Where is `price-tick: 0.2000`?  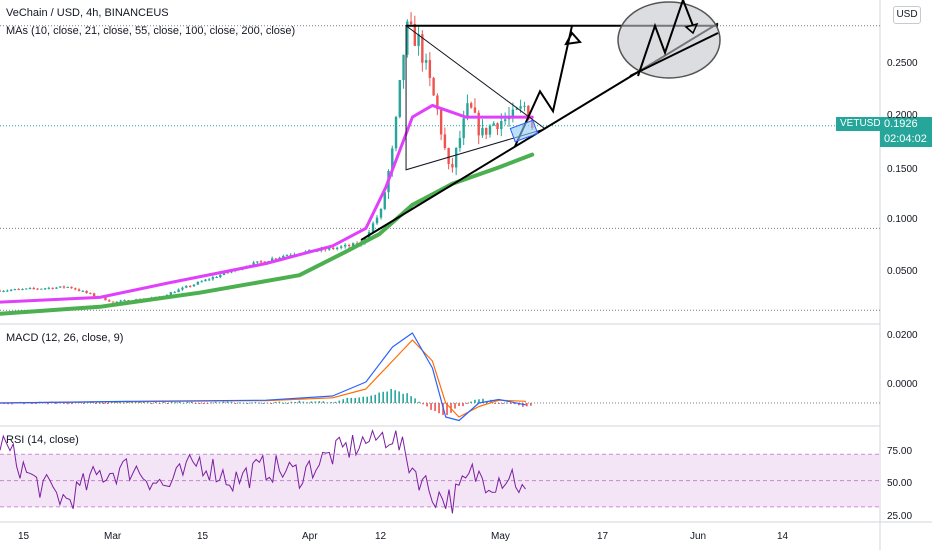 price-tick: 0.2000 is located at coordinates (902, 115).